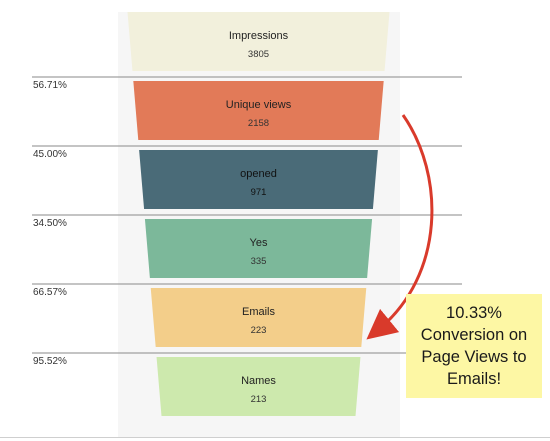 Image resolution: width=550 pixels, height=441 pixels. What do you see at coordinates (50, 85) in the screenshot?
I see `conversion-rate-label: 56.71%` at bounding box center [50, 85].